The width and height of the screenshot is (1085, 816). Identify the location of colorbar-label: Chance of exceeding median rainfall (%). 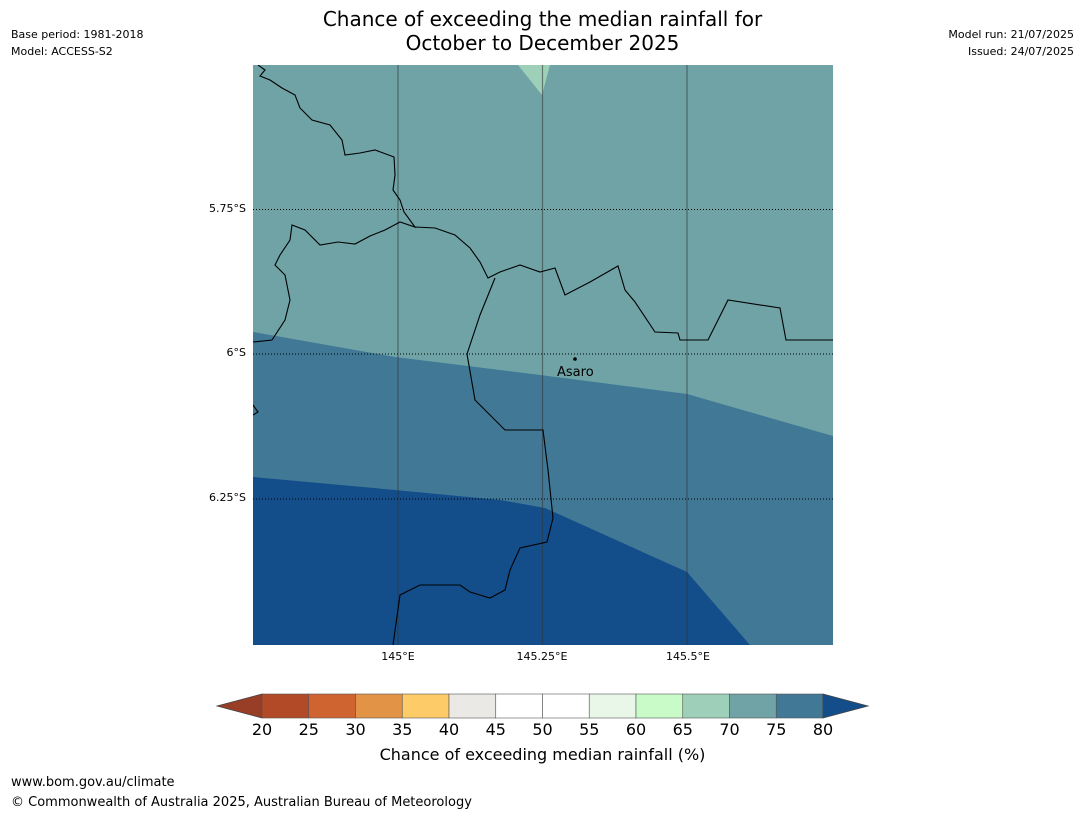
(542, 754).